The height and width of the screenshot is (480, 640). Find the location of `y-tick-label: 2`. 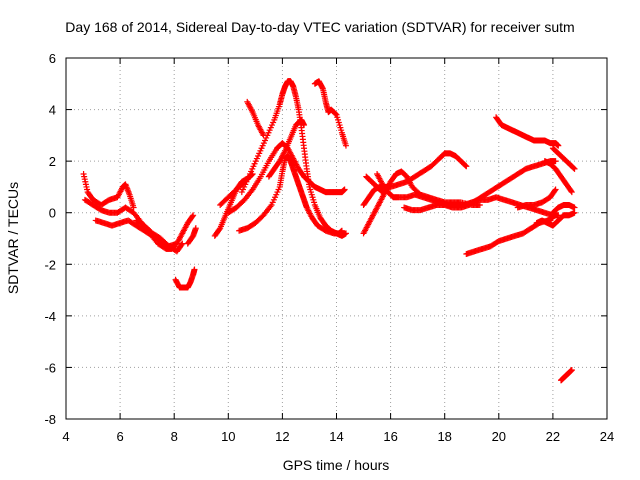

y-tick-label: 2 is located at coordinates (52, 161).